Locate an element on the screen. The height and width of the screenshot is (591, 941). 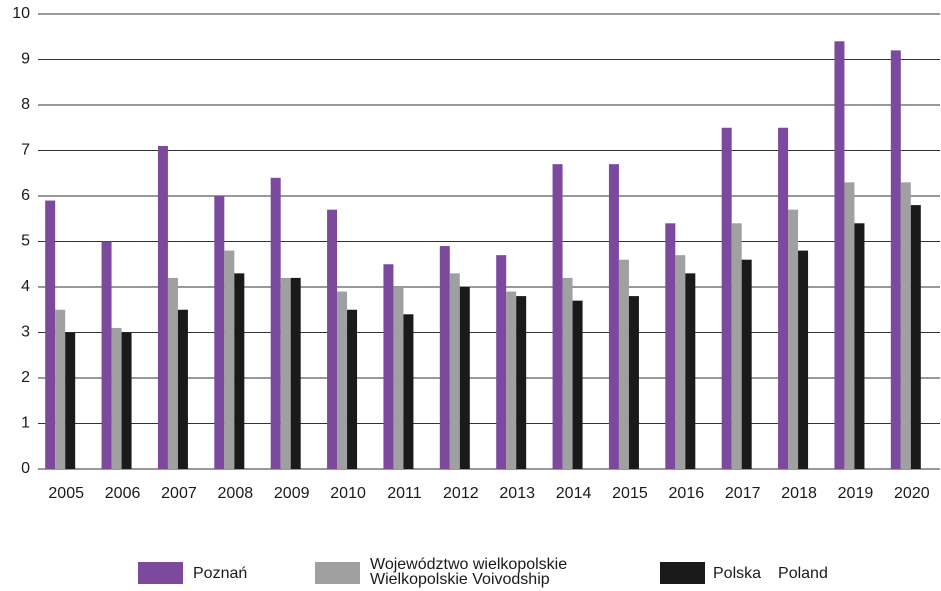
y-tick-label: 5 is located at coordinates (25, 241).